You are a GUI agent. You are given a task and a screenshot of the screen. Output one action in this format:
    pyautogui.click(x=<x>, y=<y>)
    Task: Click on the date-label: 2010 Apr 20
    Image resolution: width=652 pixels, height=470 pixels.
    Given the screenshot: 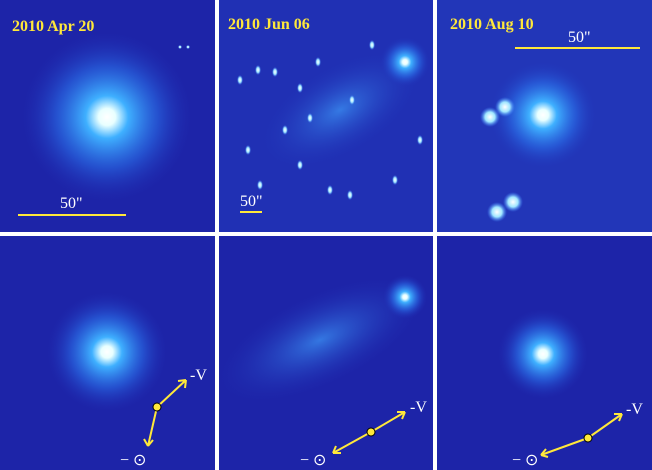 What is the action you would take?
    pyautogui.click(x=53, y=26)
    